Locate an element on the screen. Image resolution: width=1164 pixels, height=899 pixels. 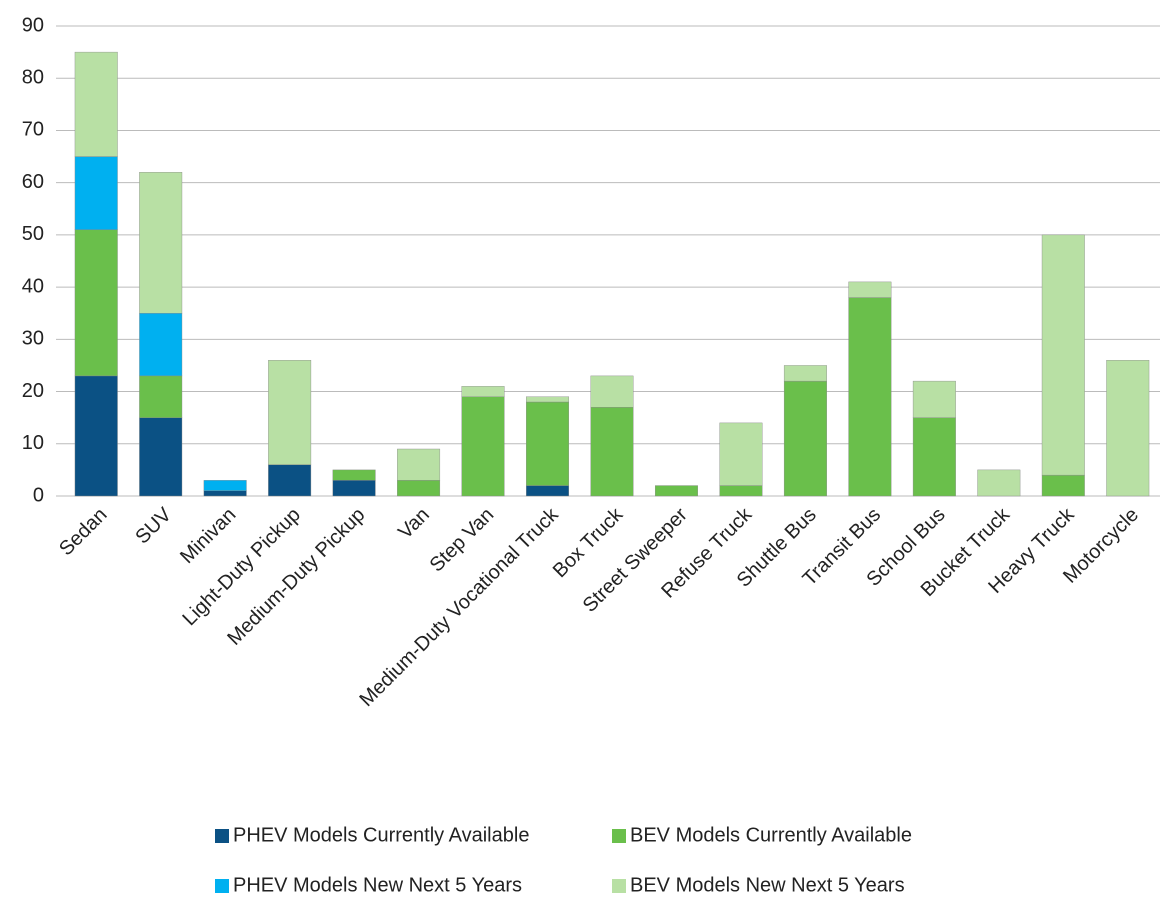
y-tick-label: 80 is located at coordinates (33, 78).